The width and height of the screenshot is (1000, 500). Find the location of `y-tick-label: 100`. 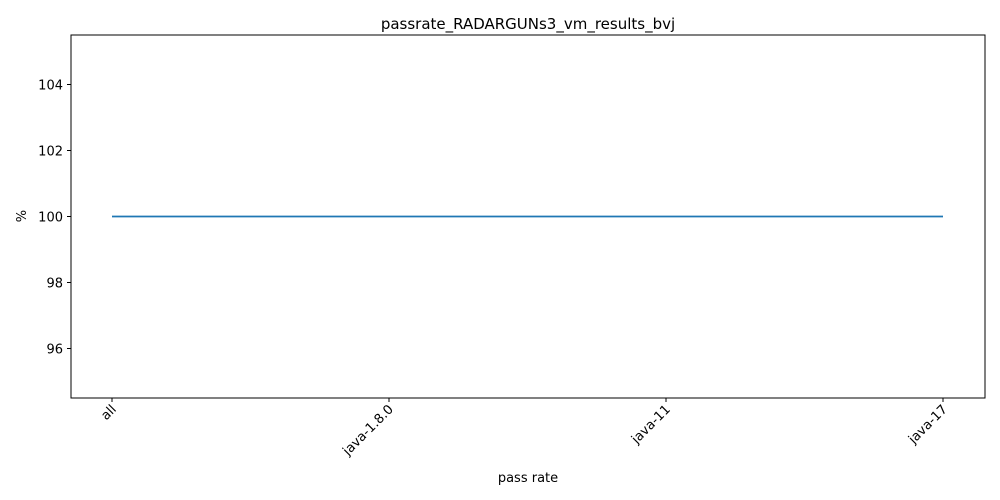

y-tick-label: 100 is located at coordinates (50, 218).